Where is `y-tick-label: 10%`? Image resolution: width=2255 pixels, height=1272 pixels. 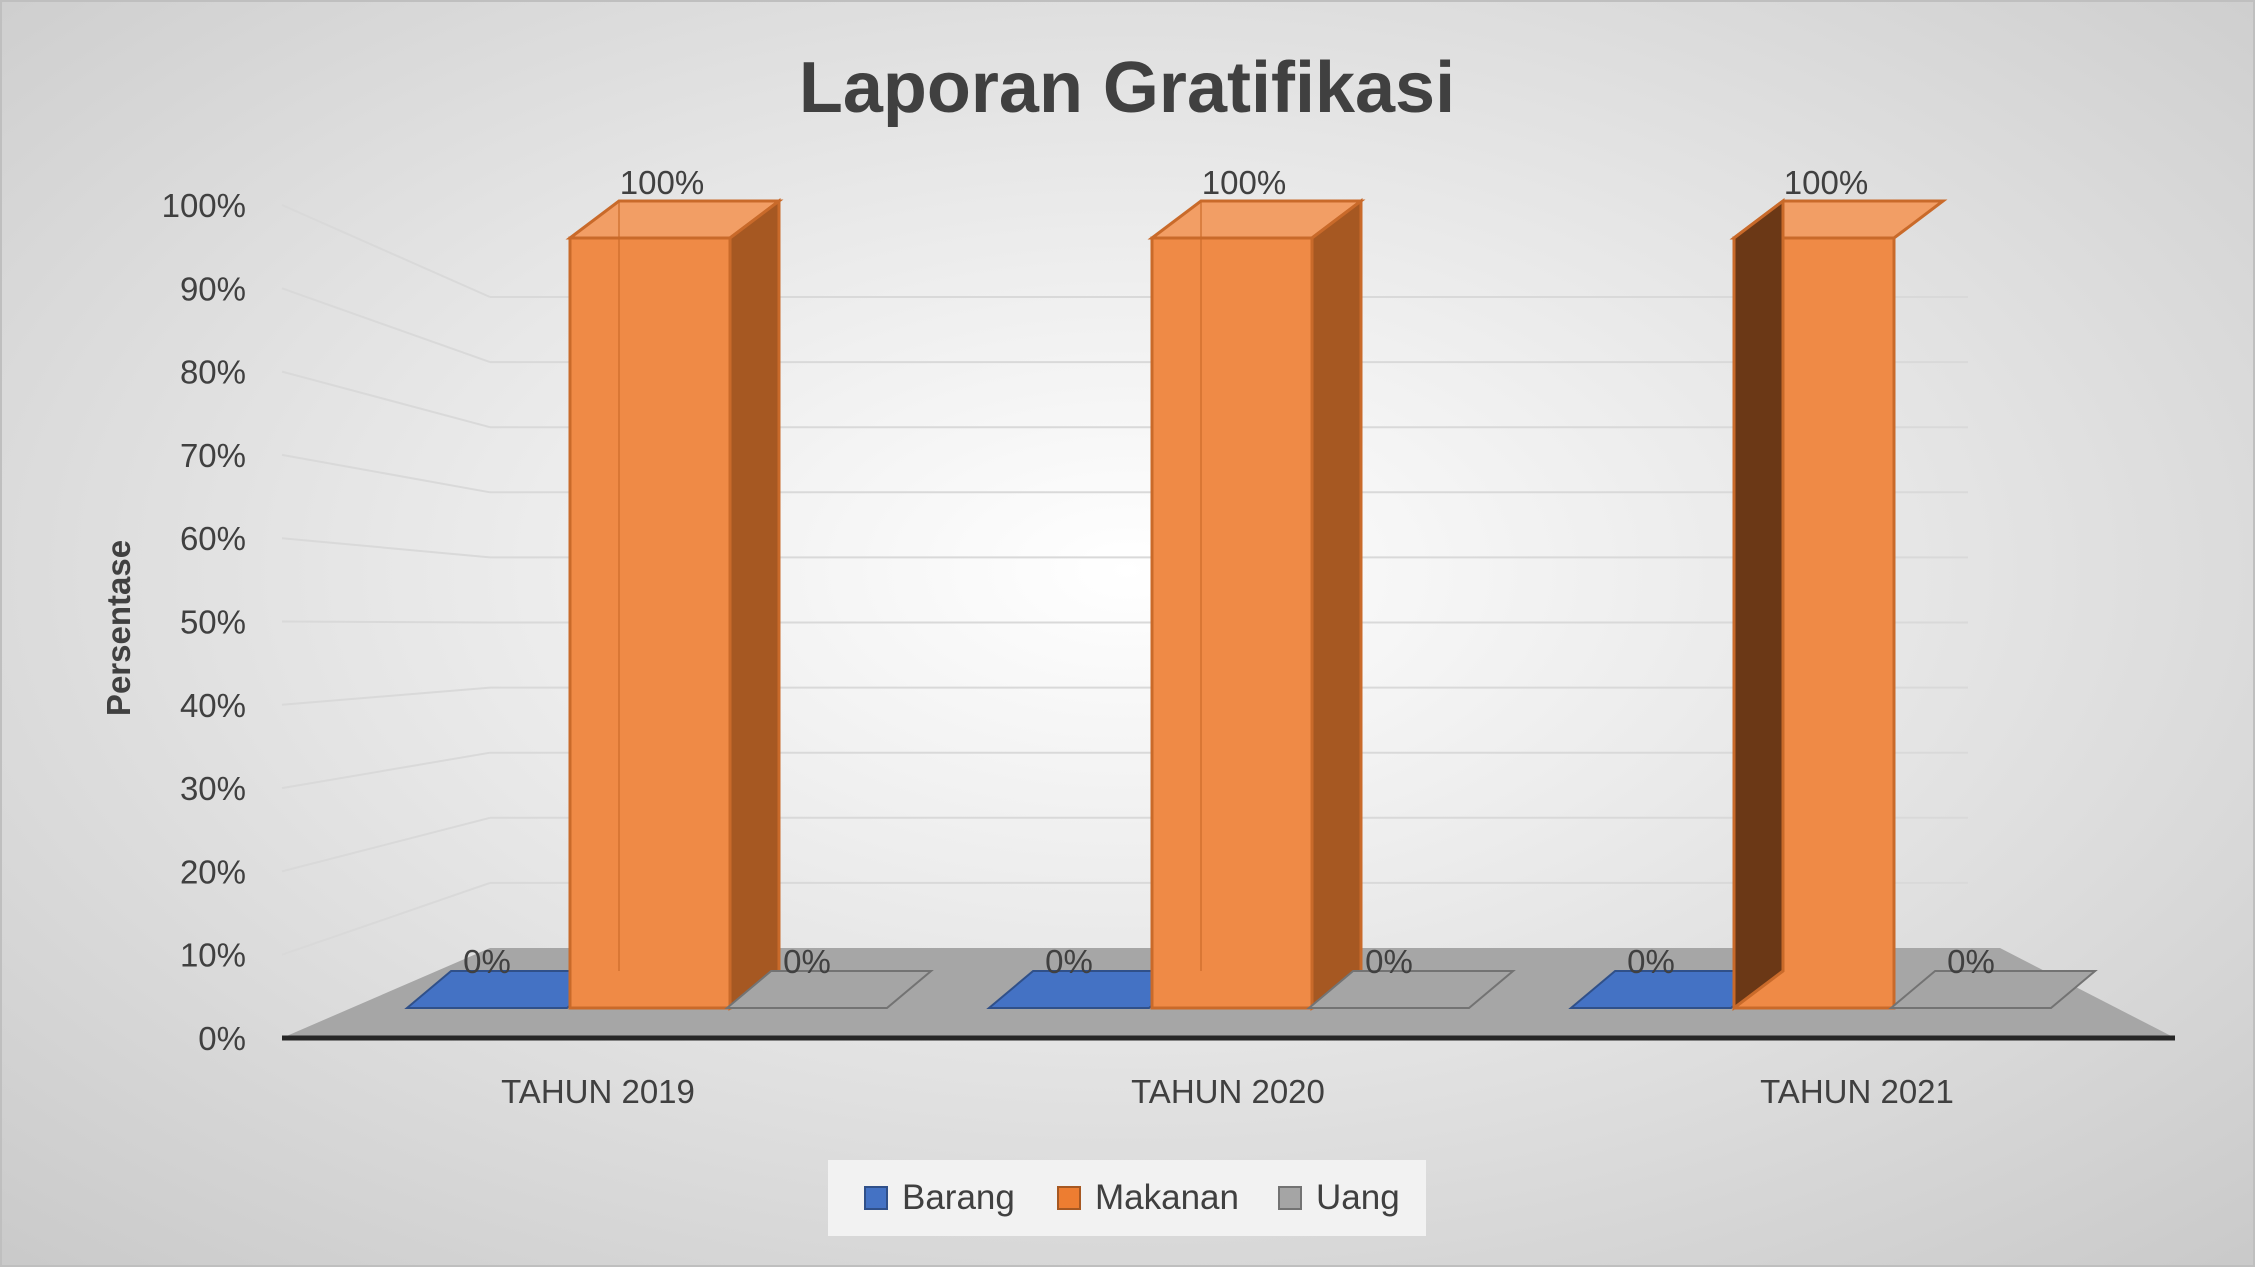
y-tick-label: 10% is located at coordinates (213, 955).